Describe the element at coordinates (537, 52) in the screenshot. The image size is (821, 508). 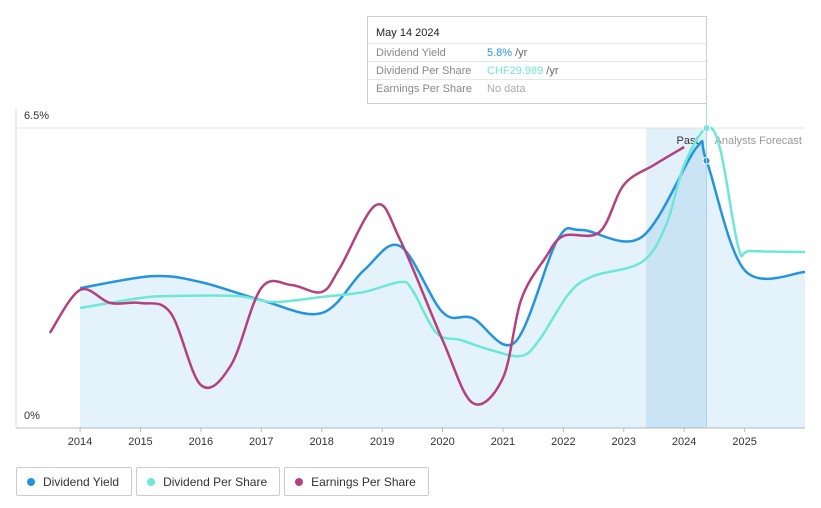
I see `tooltip-row: Dividend Yield 5.8%/yr` at that location.